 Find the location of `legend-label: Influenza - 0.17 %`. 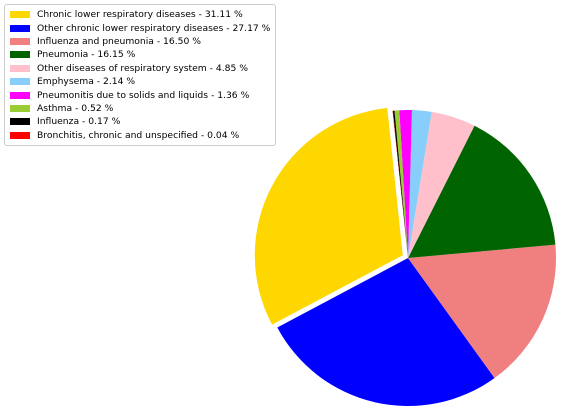

legend-label: Influenza - 0.17 % is located at coordinates (79, 122).